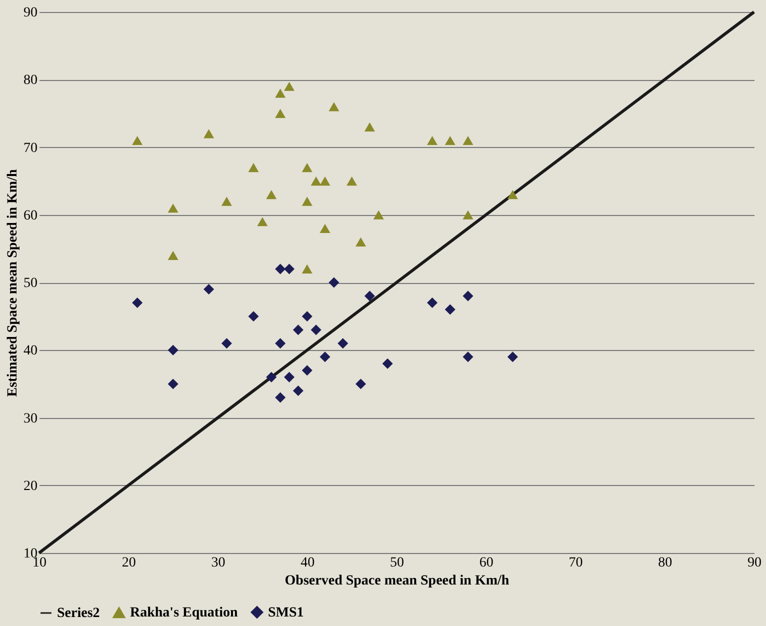  I want to click on x-tick-label: 20, so click(129, 563).